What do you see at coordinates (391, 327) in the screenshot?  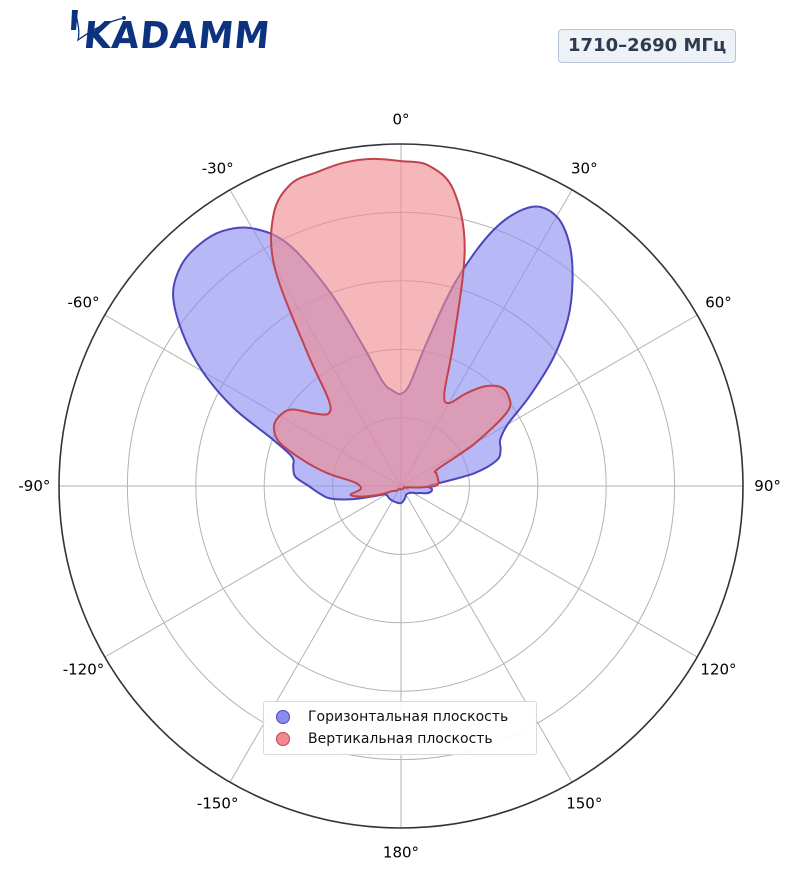 I see `series-vertical-pattern` at bounding box center [391, 327].